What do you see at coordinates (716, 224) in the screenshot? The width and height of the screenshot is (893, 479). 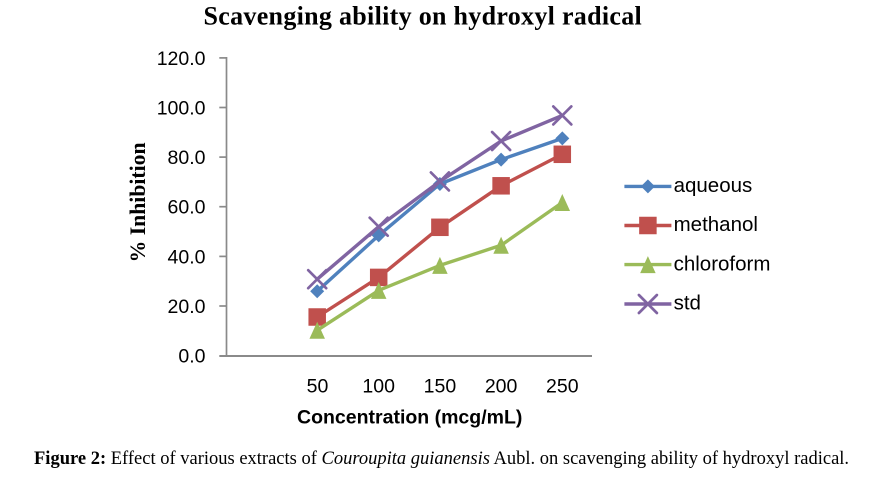 I see `svg-text: methanol` at bounding box center [716, 224].